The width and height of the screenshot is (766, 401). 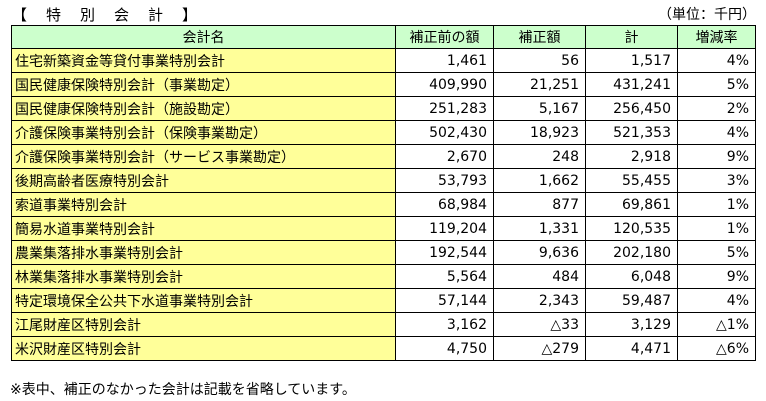 What do you see at coordinates (444, 204) in the screenshot?
I see `cell-before-amount: 68,984` at bounding box center [444, 204].